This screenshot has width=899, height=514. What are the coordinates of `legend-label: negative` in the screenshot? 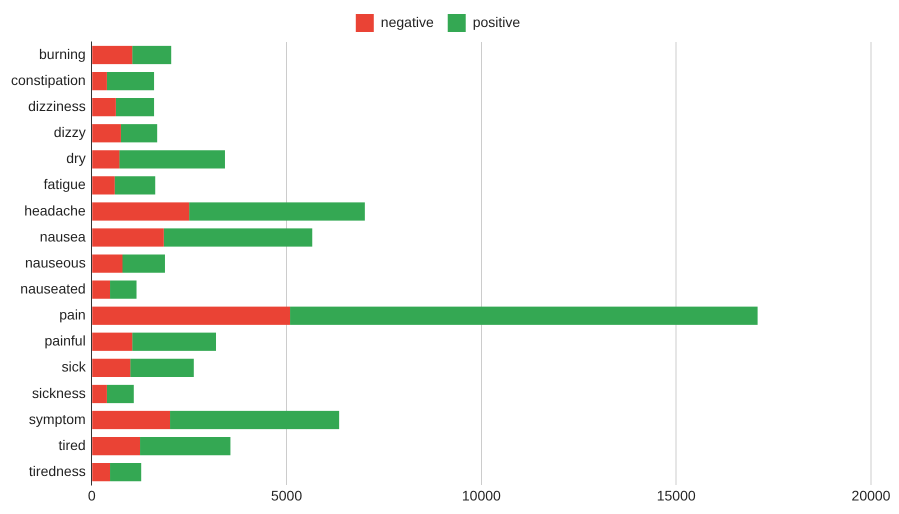 It's located at (407, 22).